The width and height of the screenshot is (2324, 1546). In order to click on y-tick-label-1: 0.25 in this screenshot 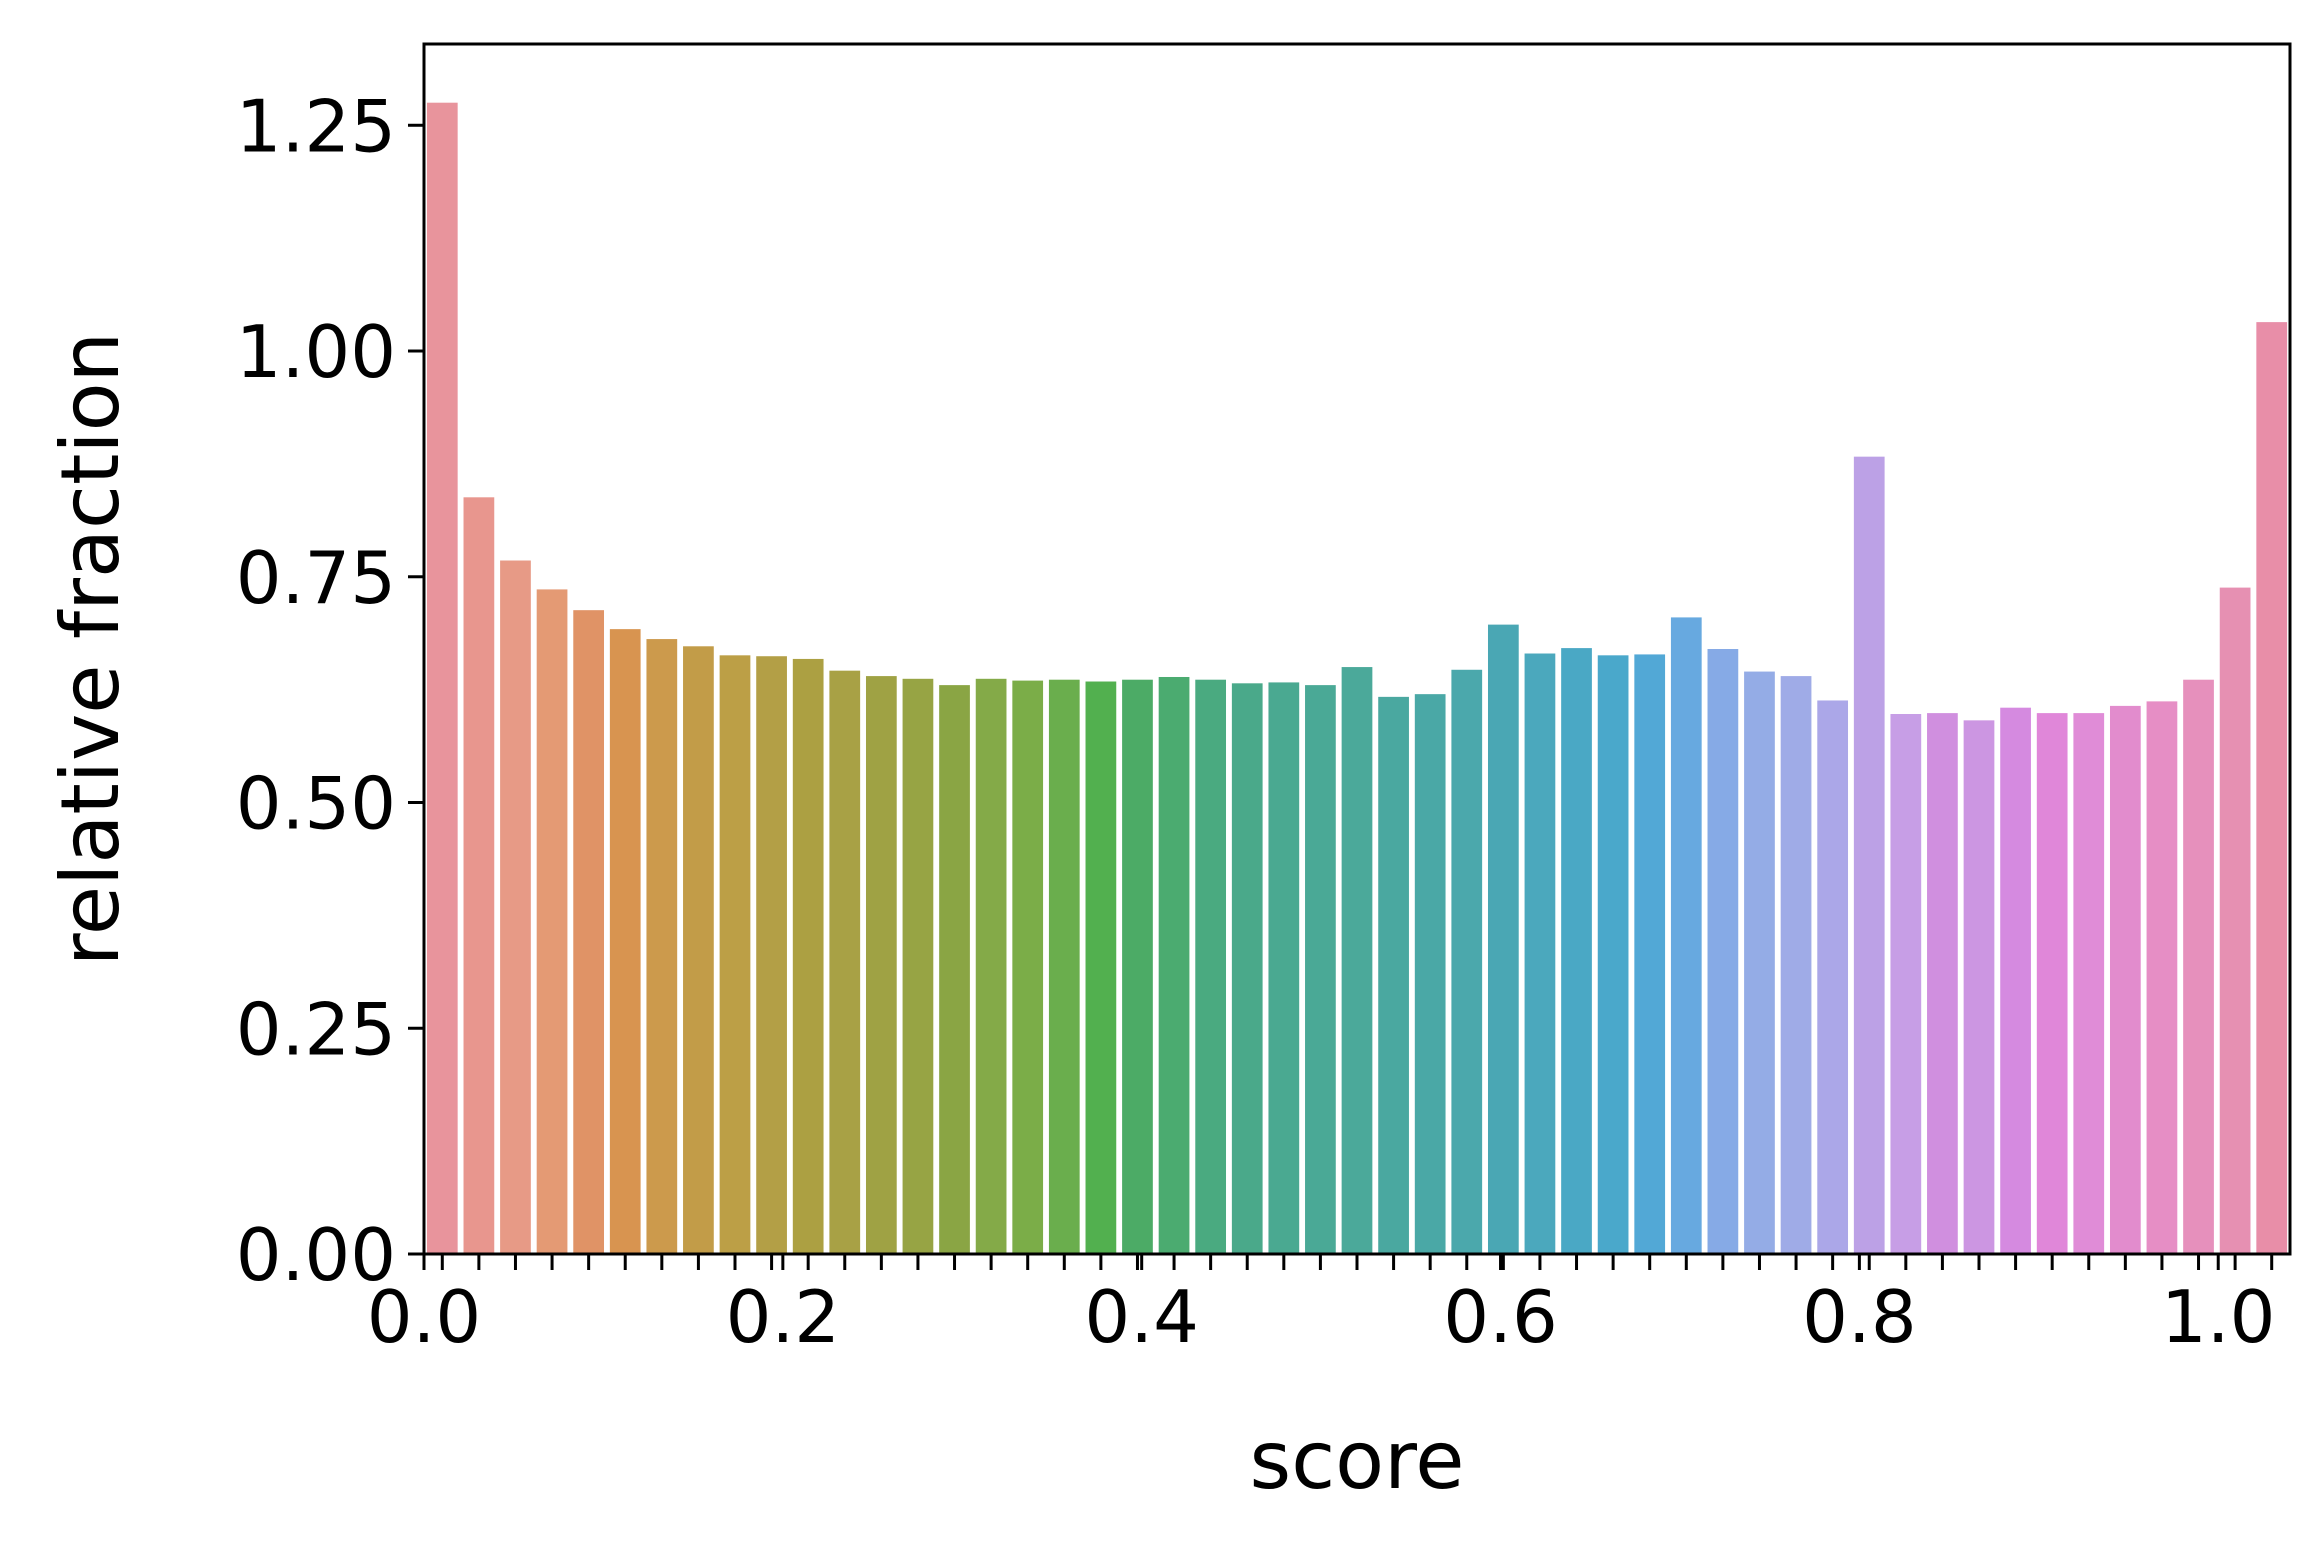, I will do `click(316, 1029)`.